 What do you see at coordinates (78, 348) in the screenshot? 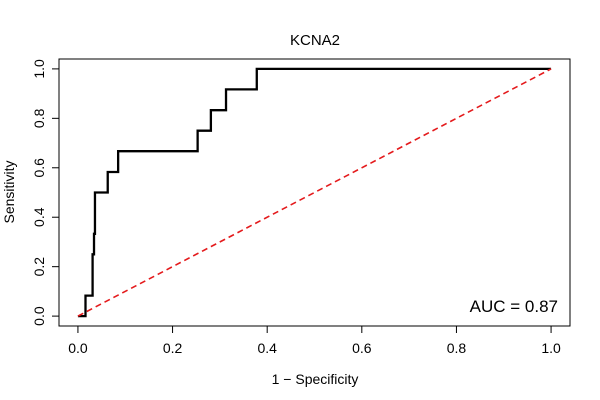
I see `x-tick-label-0: 0.0` at bounding box center [78, 348].